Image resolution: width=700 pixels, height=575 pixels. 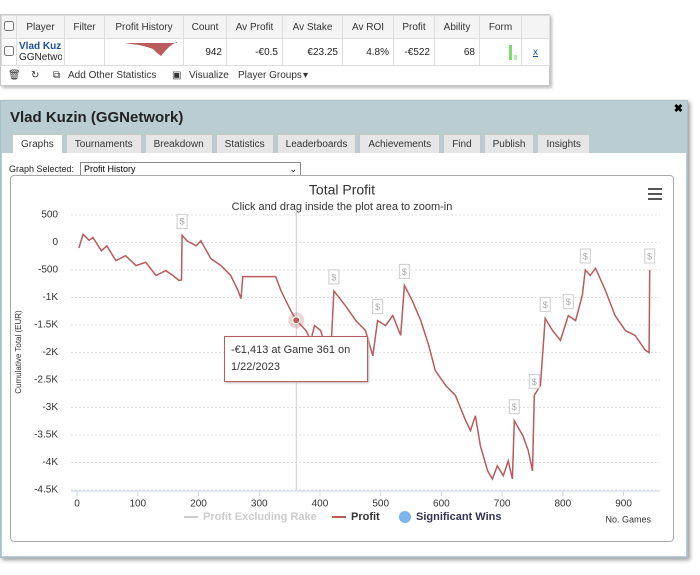 What do you see at coordinates (35, 75) in the screenshot?
I see `refresh-icon: ↻` at bounding box center [35, 75].